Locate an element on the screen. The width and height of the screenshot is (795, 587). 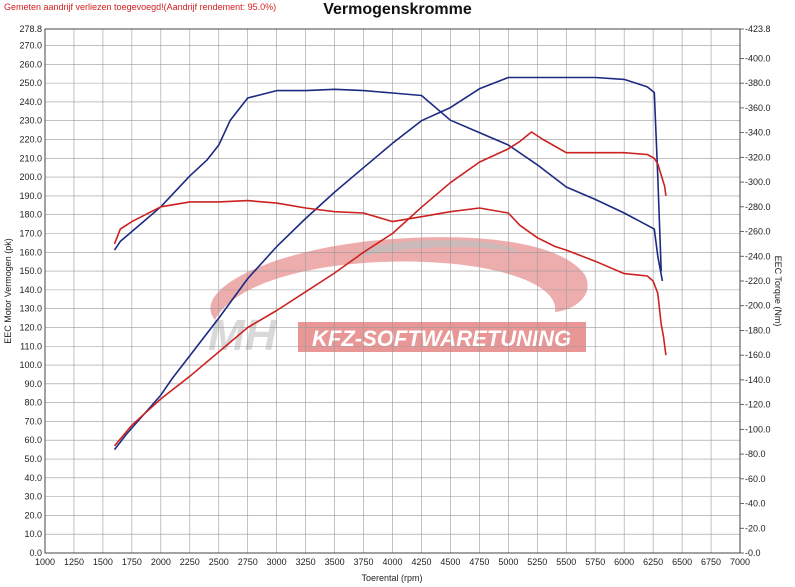
y2-tick-label: -260.0 is located at coordinates (758, 232).